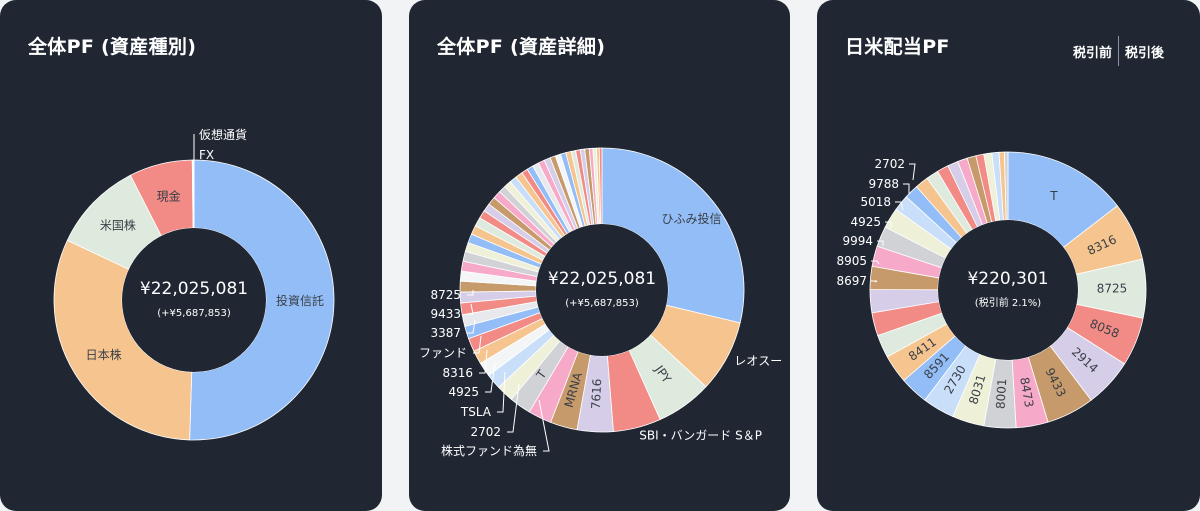 The image size is (1200, 511). I want to click on external-label: 株式ファンド為無, so click(489, 450).